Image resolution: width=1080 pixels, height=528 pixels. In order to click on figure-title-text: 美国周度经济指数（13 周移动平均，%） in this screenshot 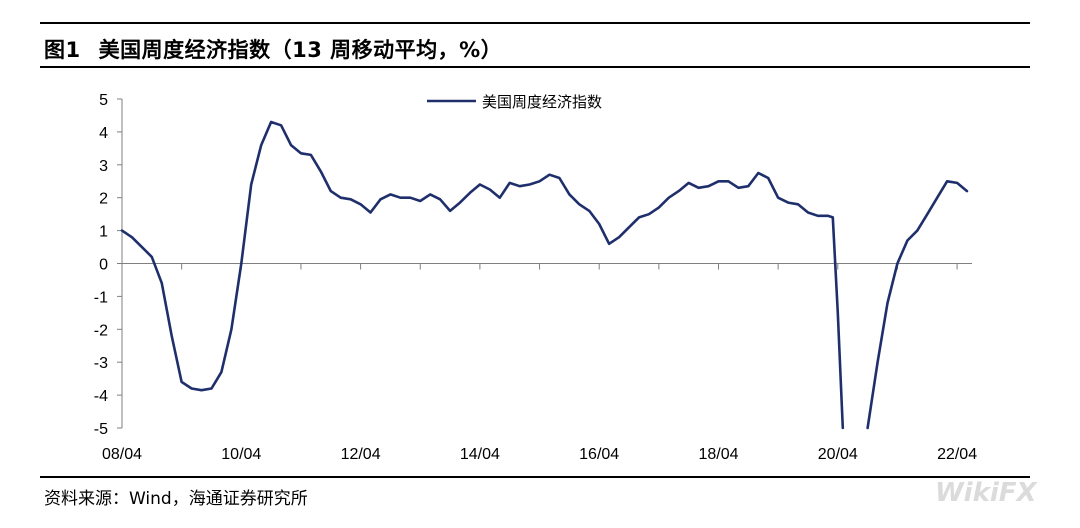, I will do `click(300, 50)`.